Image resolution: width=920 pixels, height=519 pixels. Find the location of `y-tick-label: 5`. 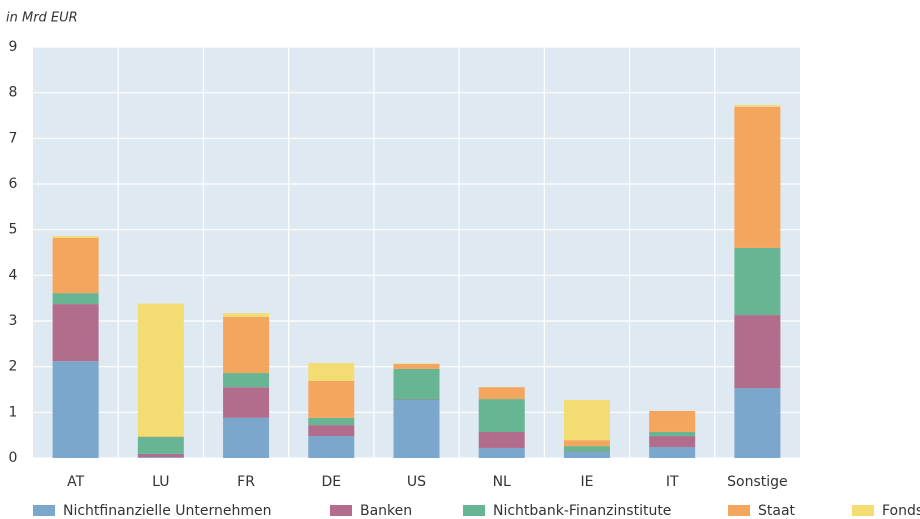

y-tick-label: 5 is located at coordinates (13, 230).